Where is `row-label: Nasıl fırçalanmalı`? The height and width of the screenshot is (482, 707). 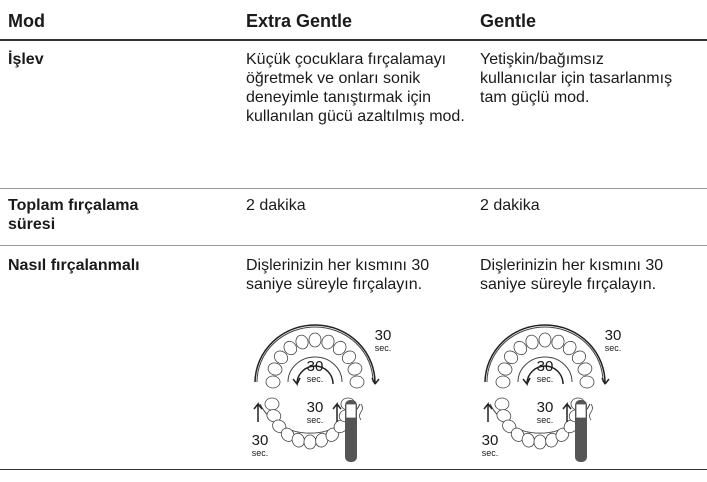 row-label: Nasıl fırçalanmalı is located at coordinates (74, 265).